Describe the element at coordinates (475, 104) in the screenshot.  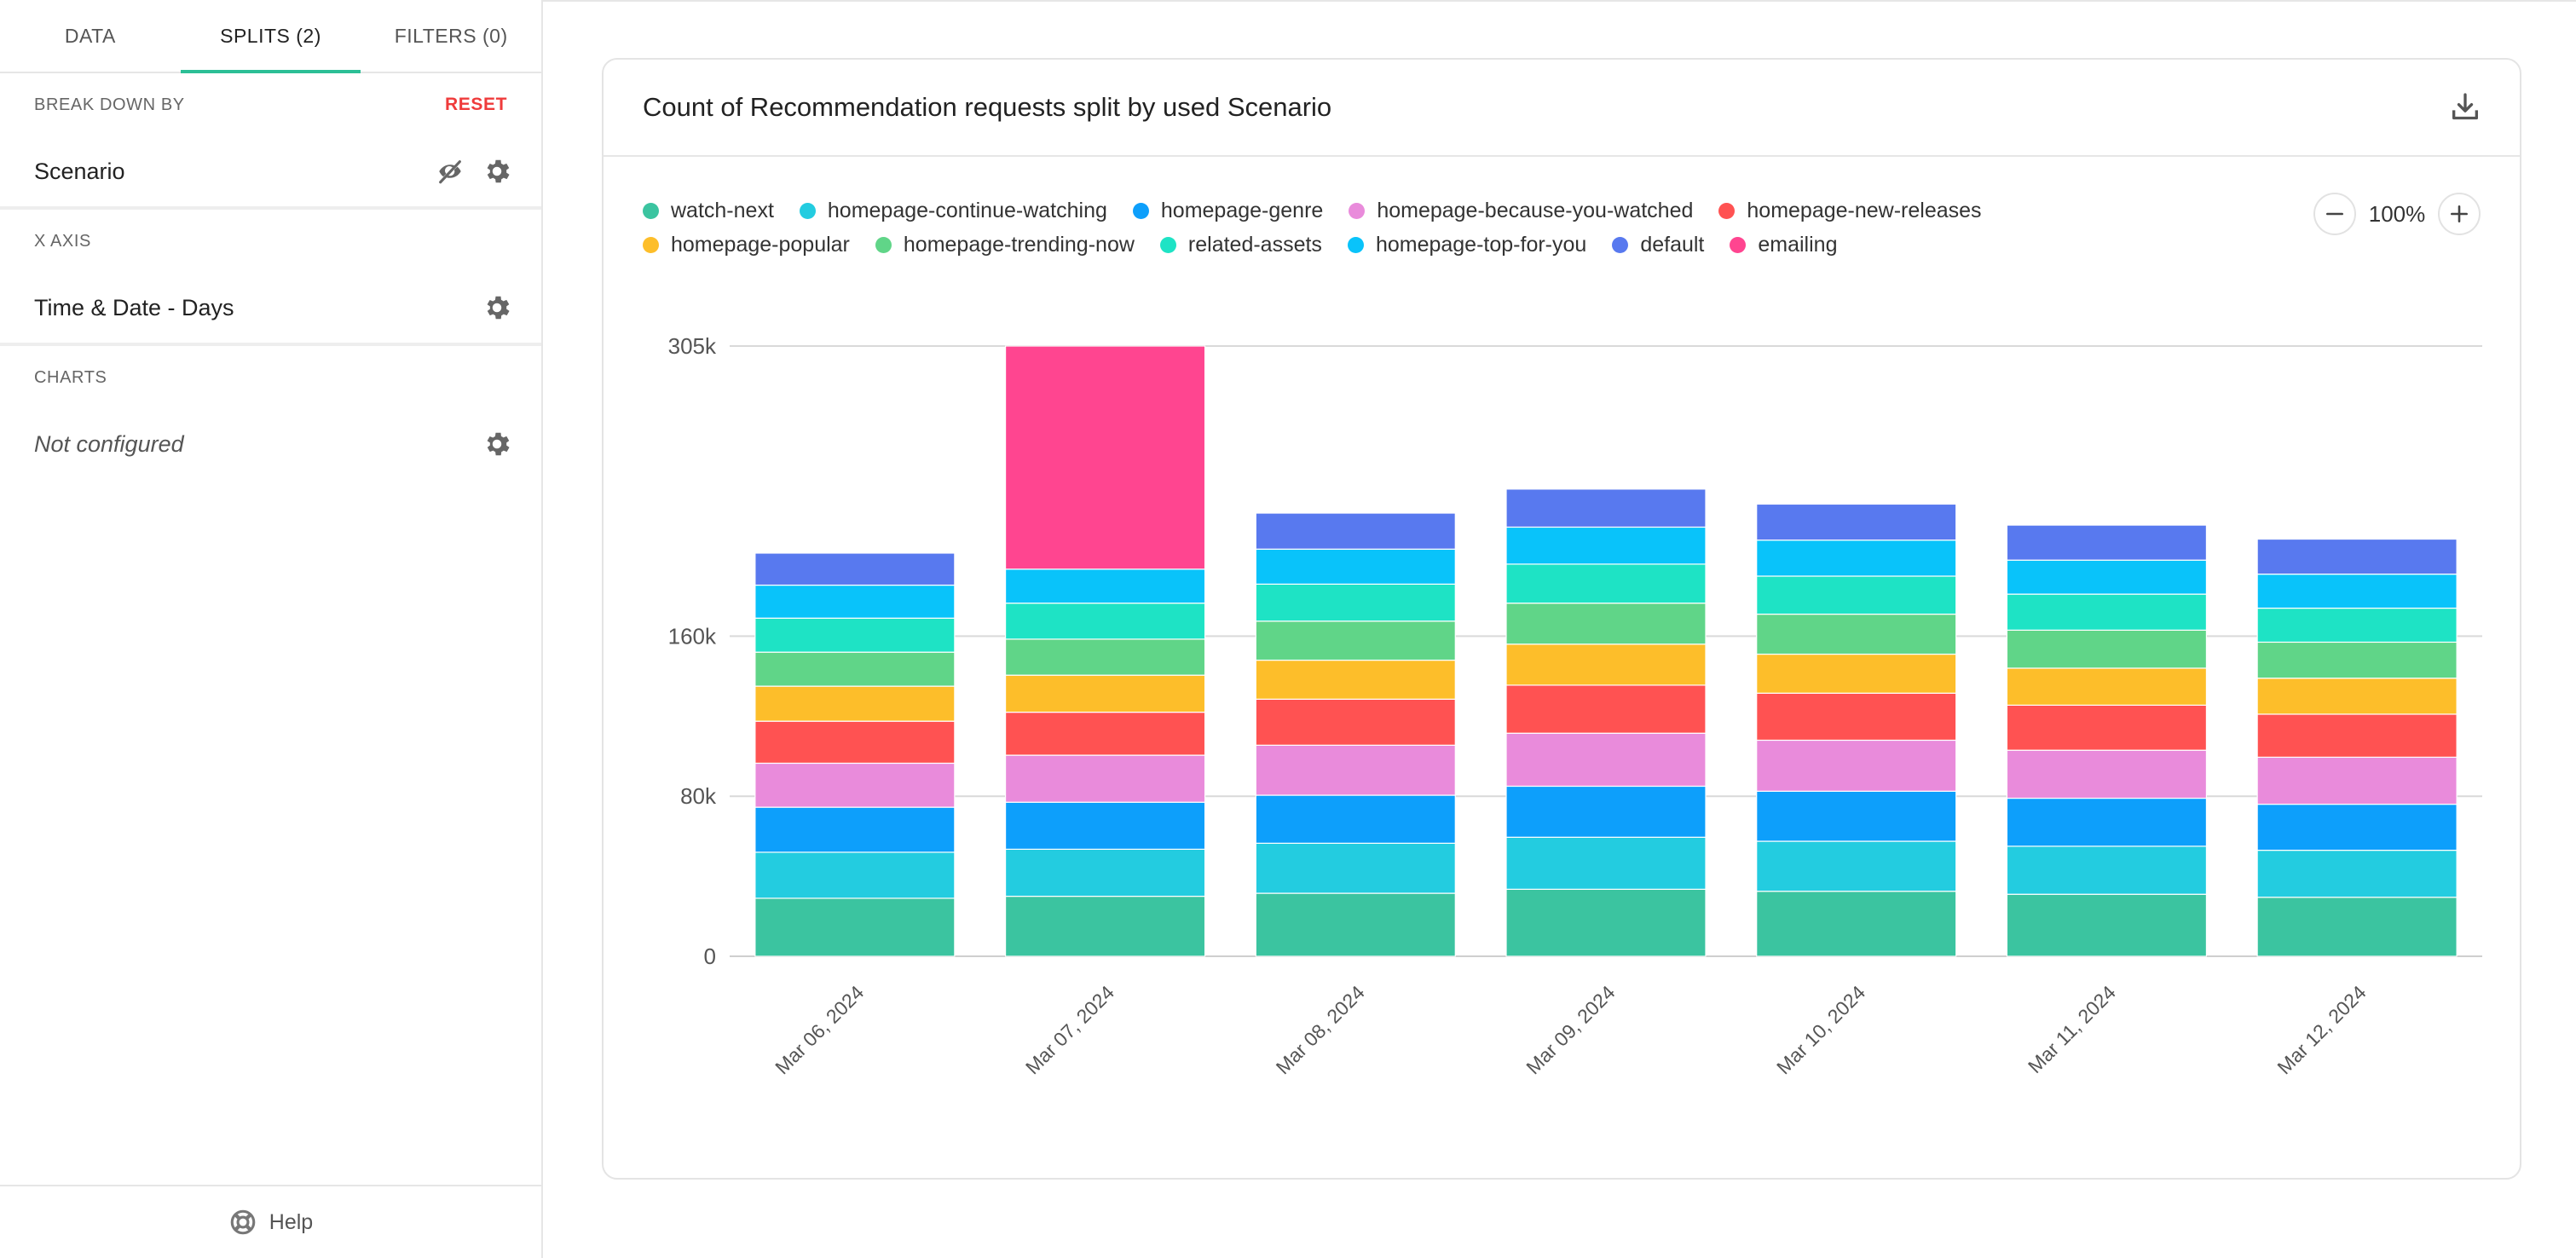
I see `reset-button: RESET` at that location.